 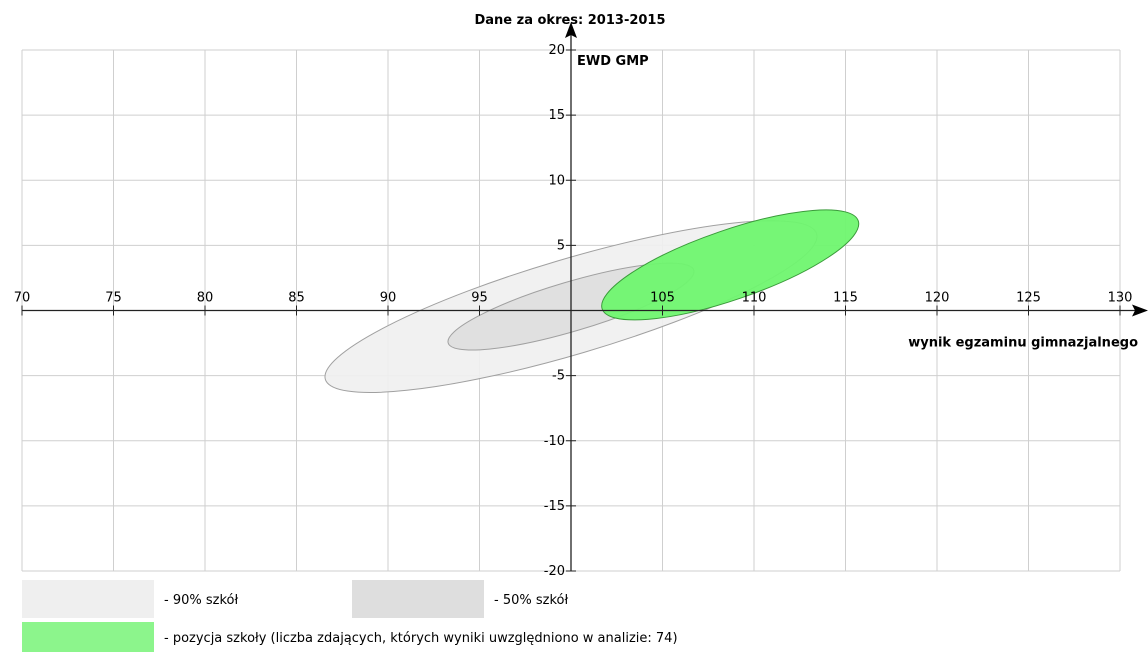 I want to click on y-tick-label: -10, so click(x=554, y=441).